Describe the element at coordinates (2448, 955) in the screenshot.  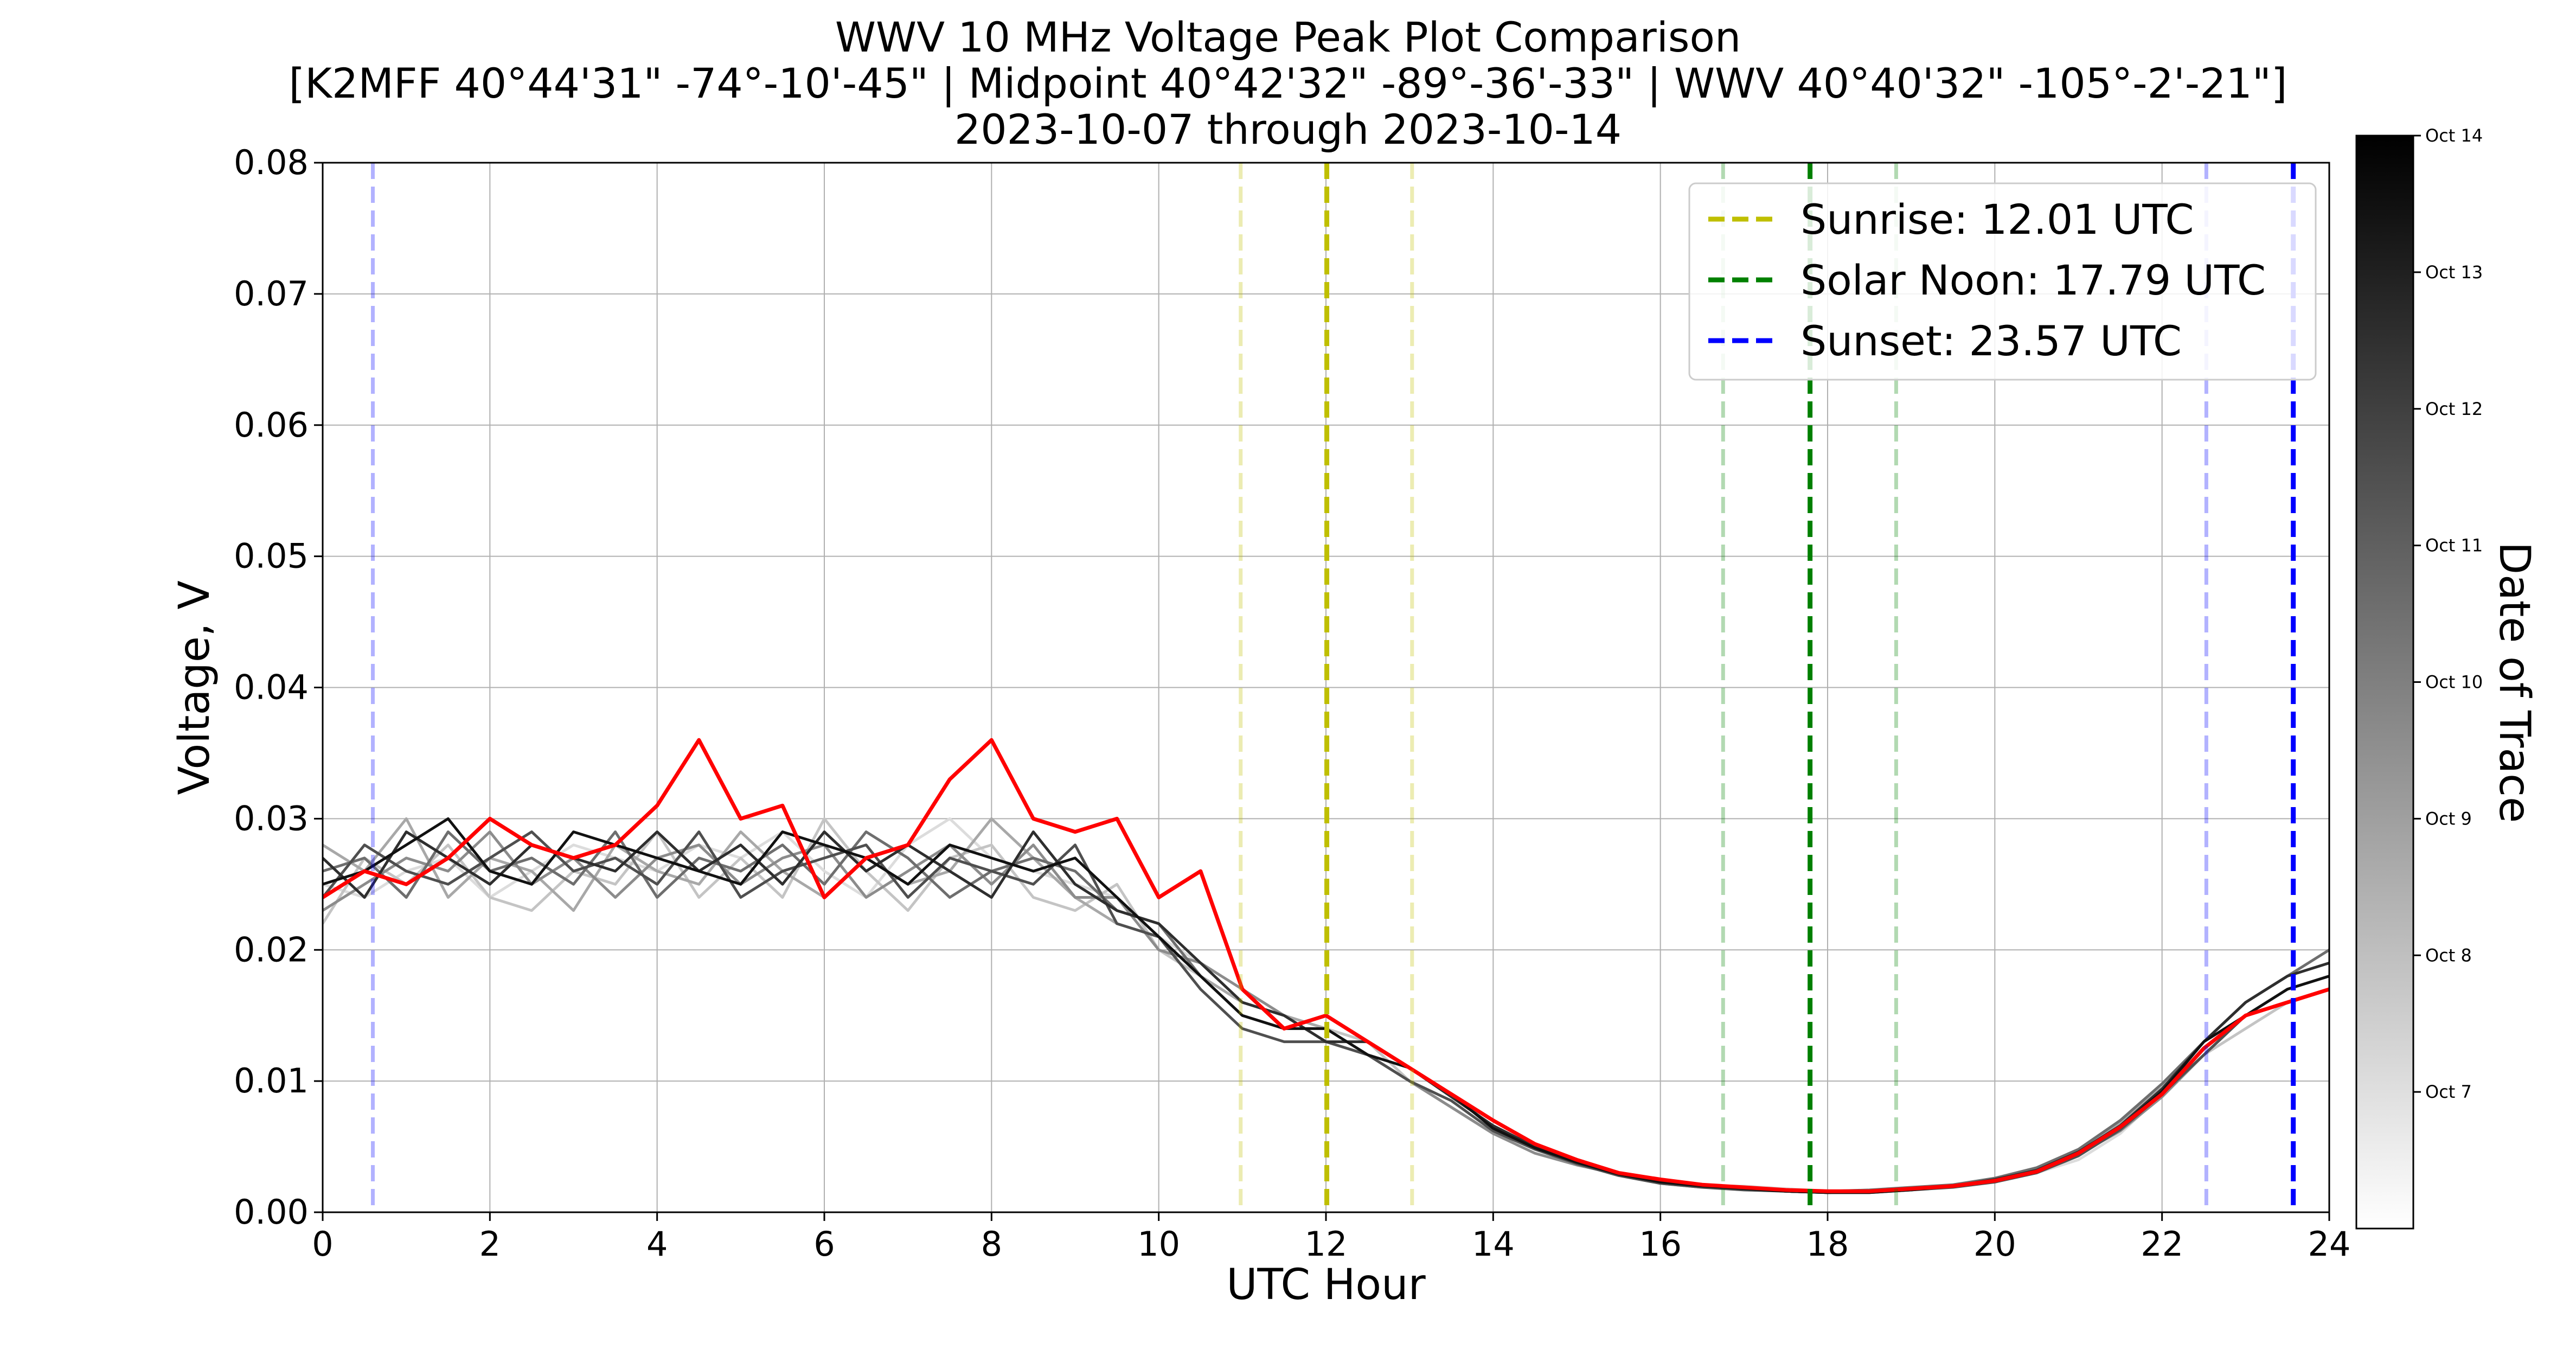
I see `colorbar-tick-label: Oct 8` at that location.